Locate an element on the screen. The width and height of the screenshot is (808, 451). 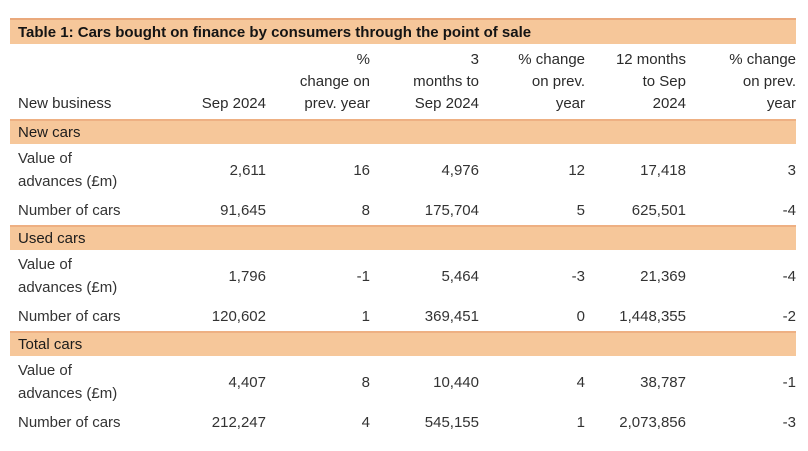
column-header: 12 months to Sep 2024 is located at coordinates (650, 81).